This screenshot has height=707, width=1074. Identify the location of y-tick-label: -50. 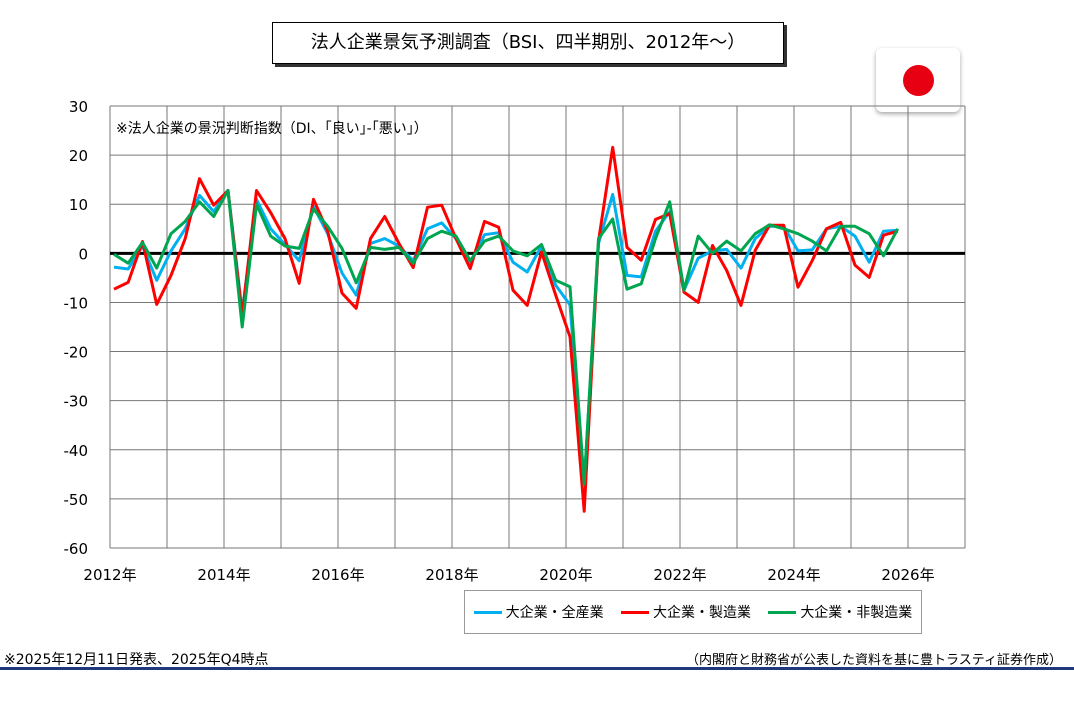
(76, 500).